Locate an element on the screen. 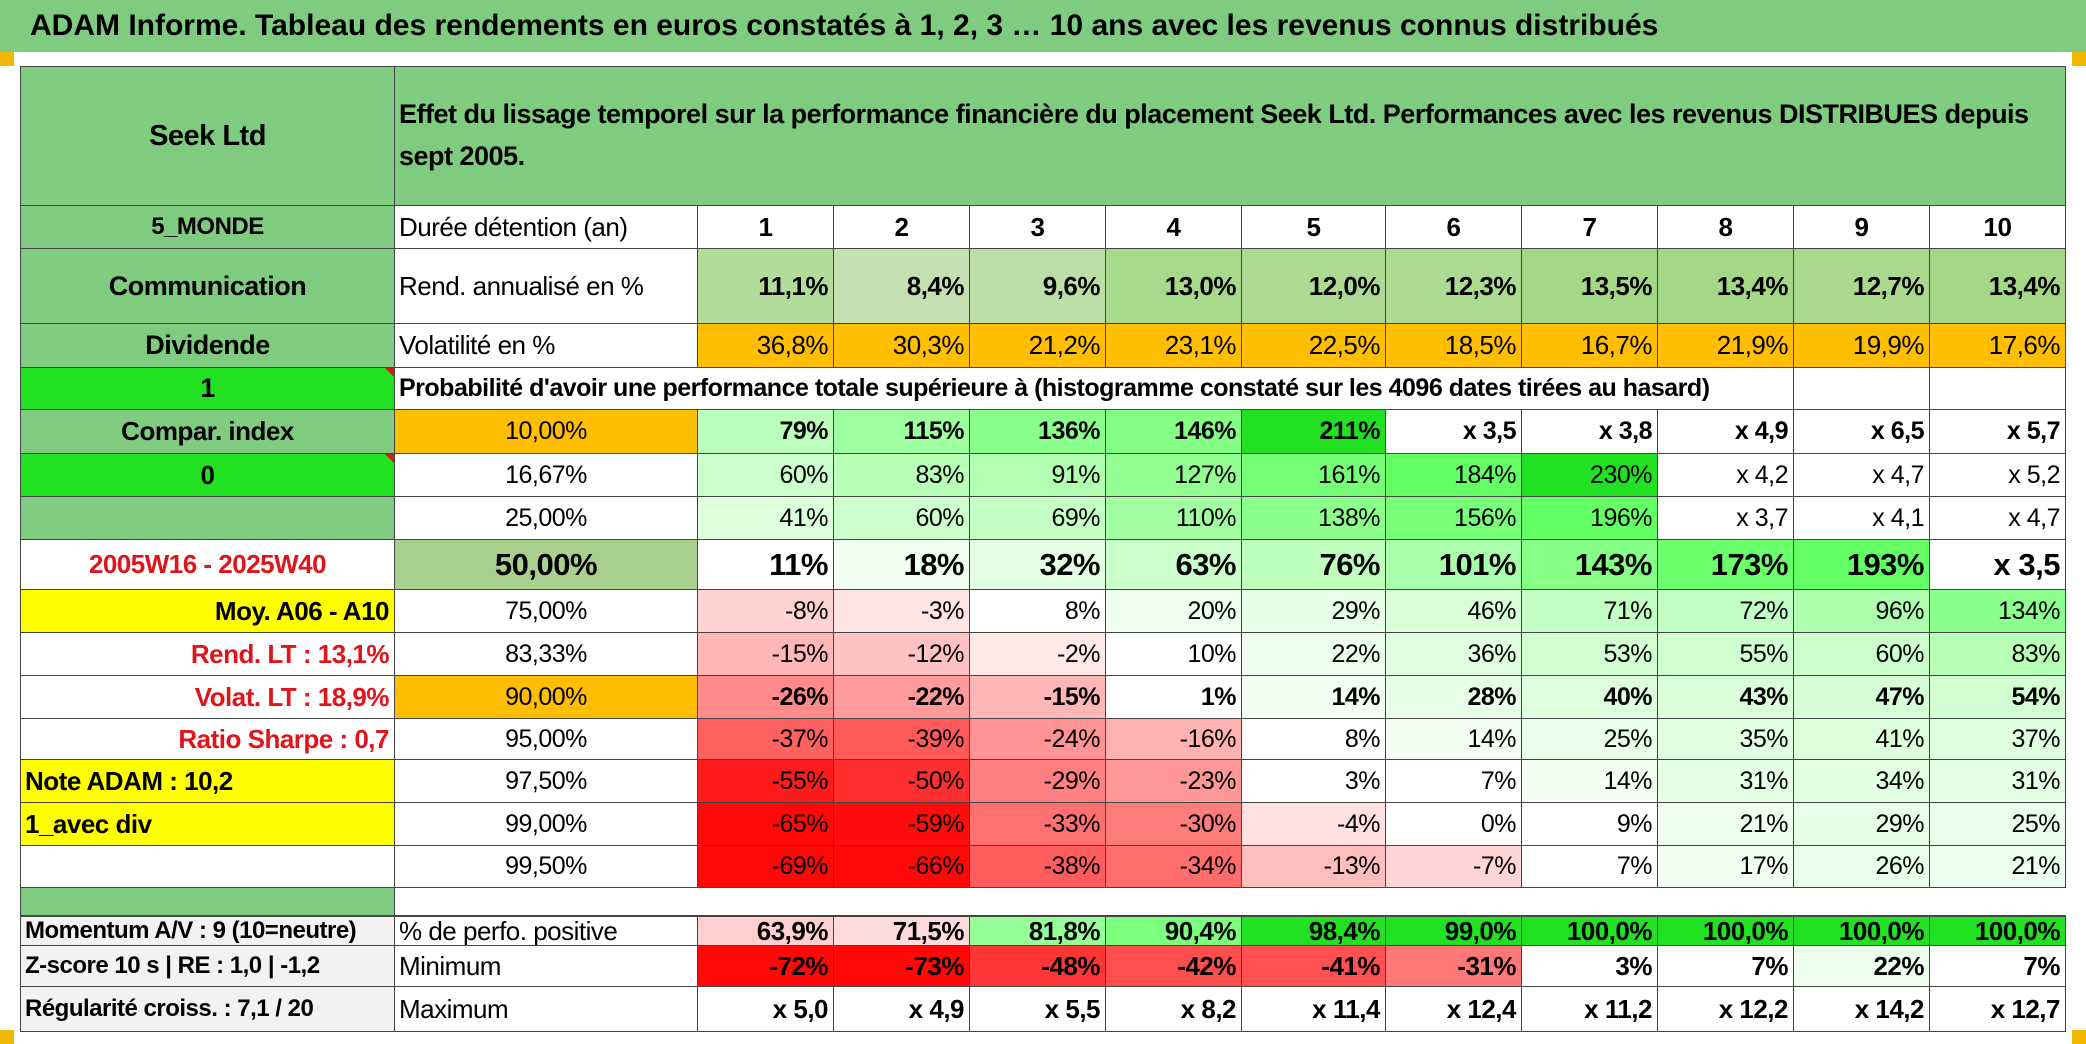  performance-cell: -34% is located at coordinates (1174, 867).